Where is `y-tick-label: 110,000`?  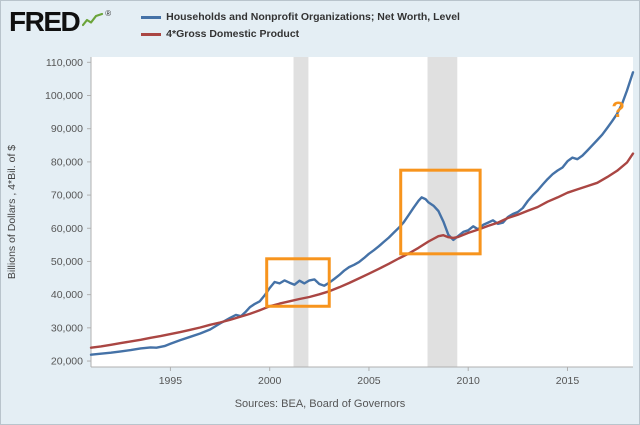
y-tick-label: 110,000 is located at coordinates (64, 63).